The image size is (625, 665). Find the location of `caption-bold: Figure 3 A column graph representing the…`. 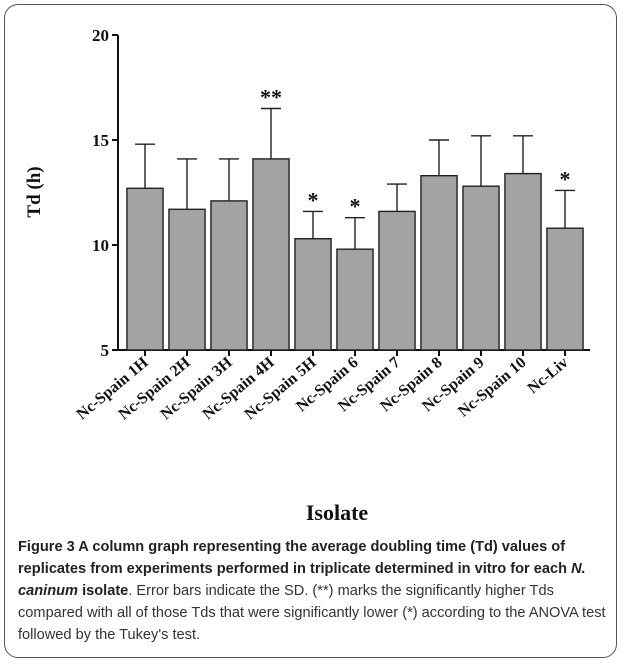

caption-bold: Figure 3 A column graph representing the… is located at coordinates (295, 558).